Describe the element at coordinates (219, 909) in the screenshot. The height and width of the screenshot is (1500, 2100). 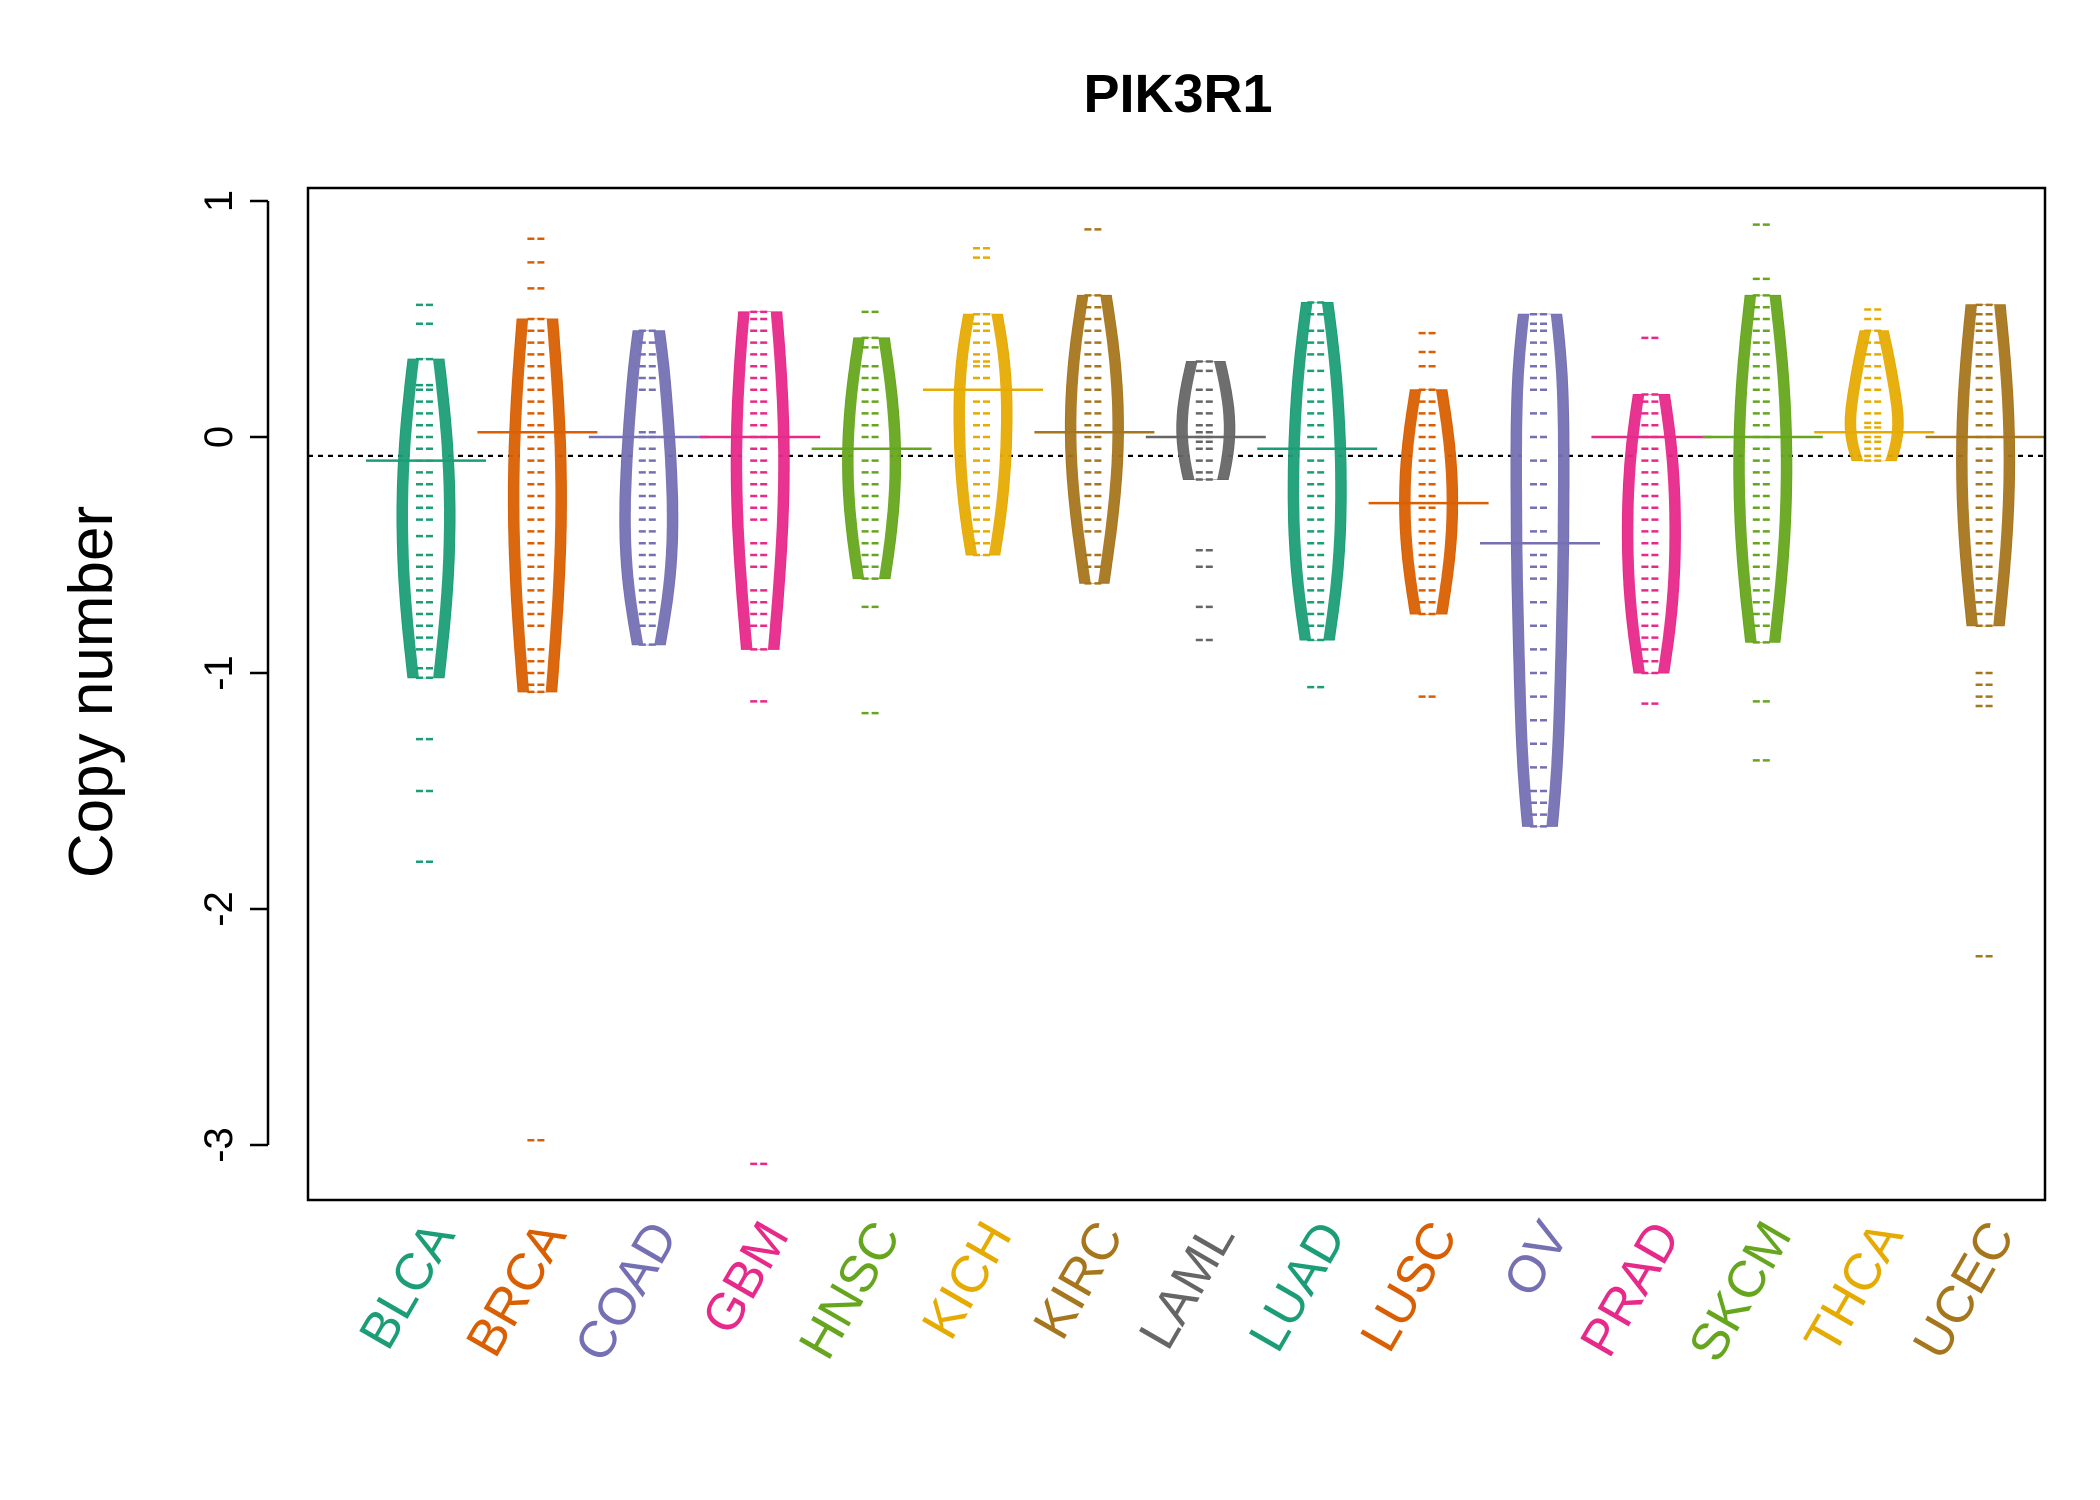
I see `y-tick-label: -2` at that location.